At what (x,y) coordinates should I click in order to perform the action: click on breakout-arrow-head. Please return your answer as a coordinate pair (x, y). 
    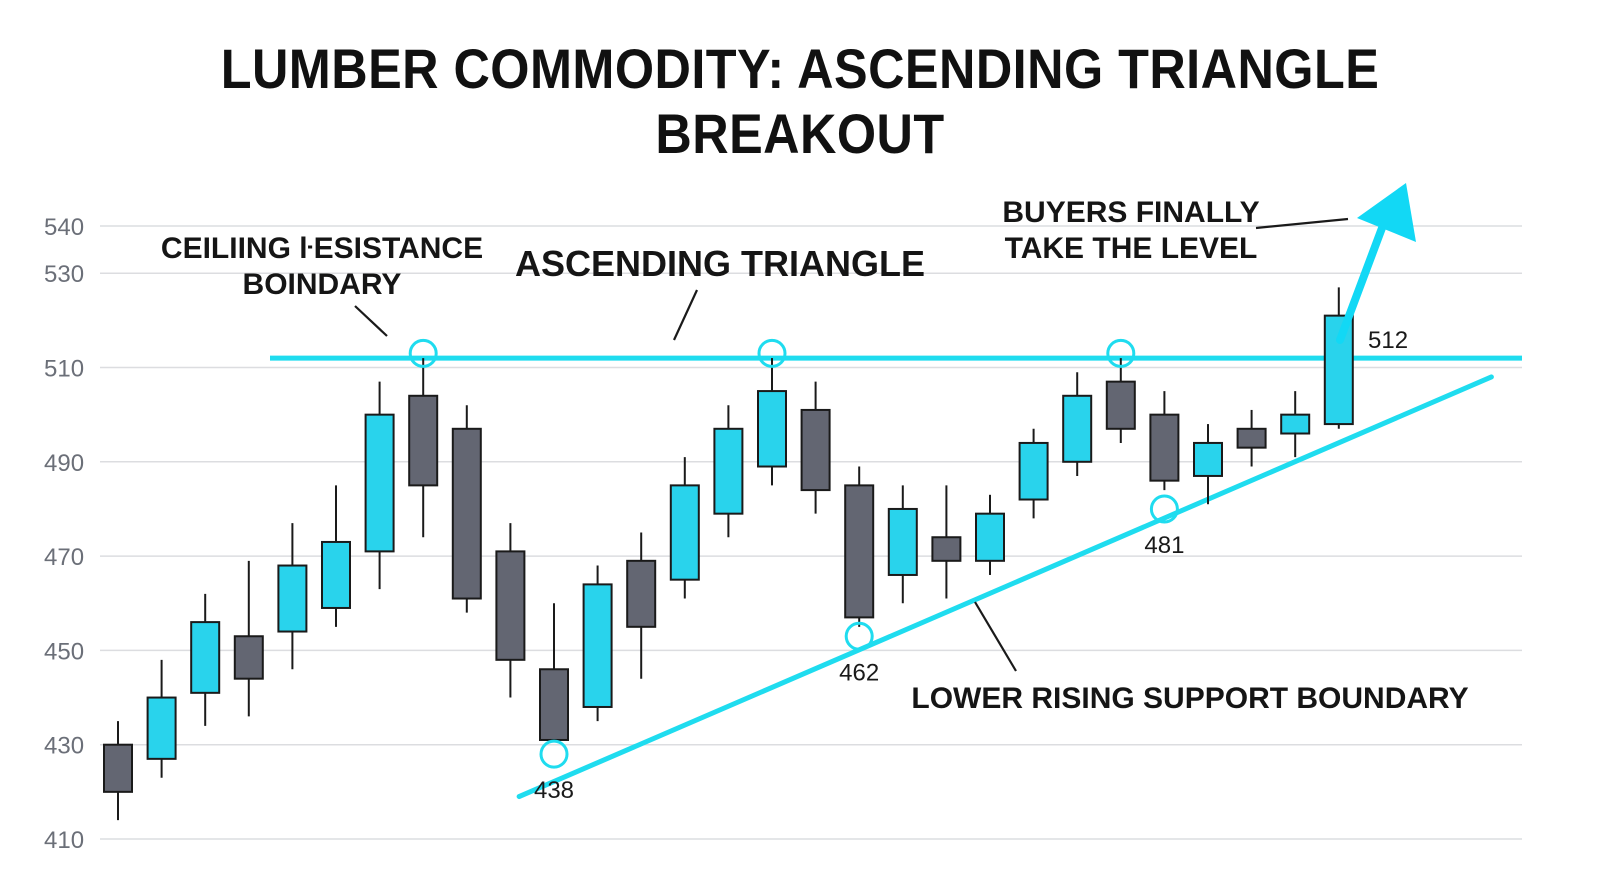
    Looking at the image, I should click on (1386, 212).